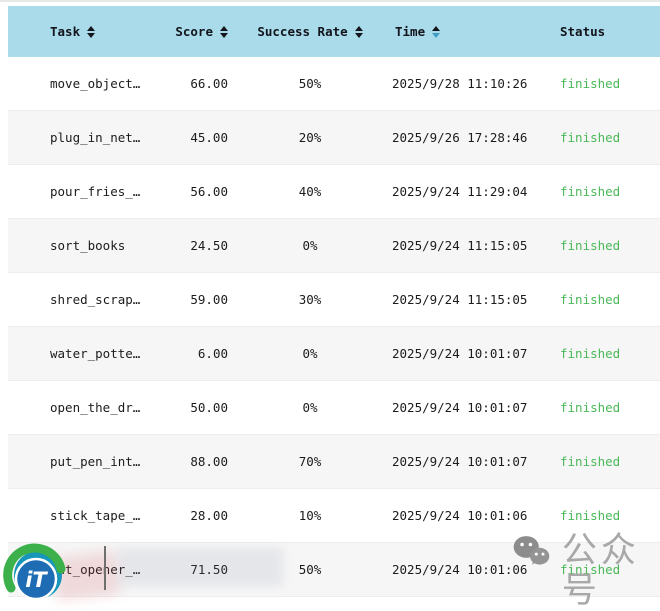  I want to click on score-cell: 28.00, so click(209, 515).